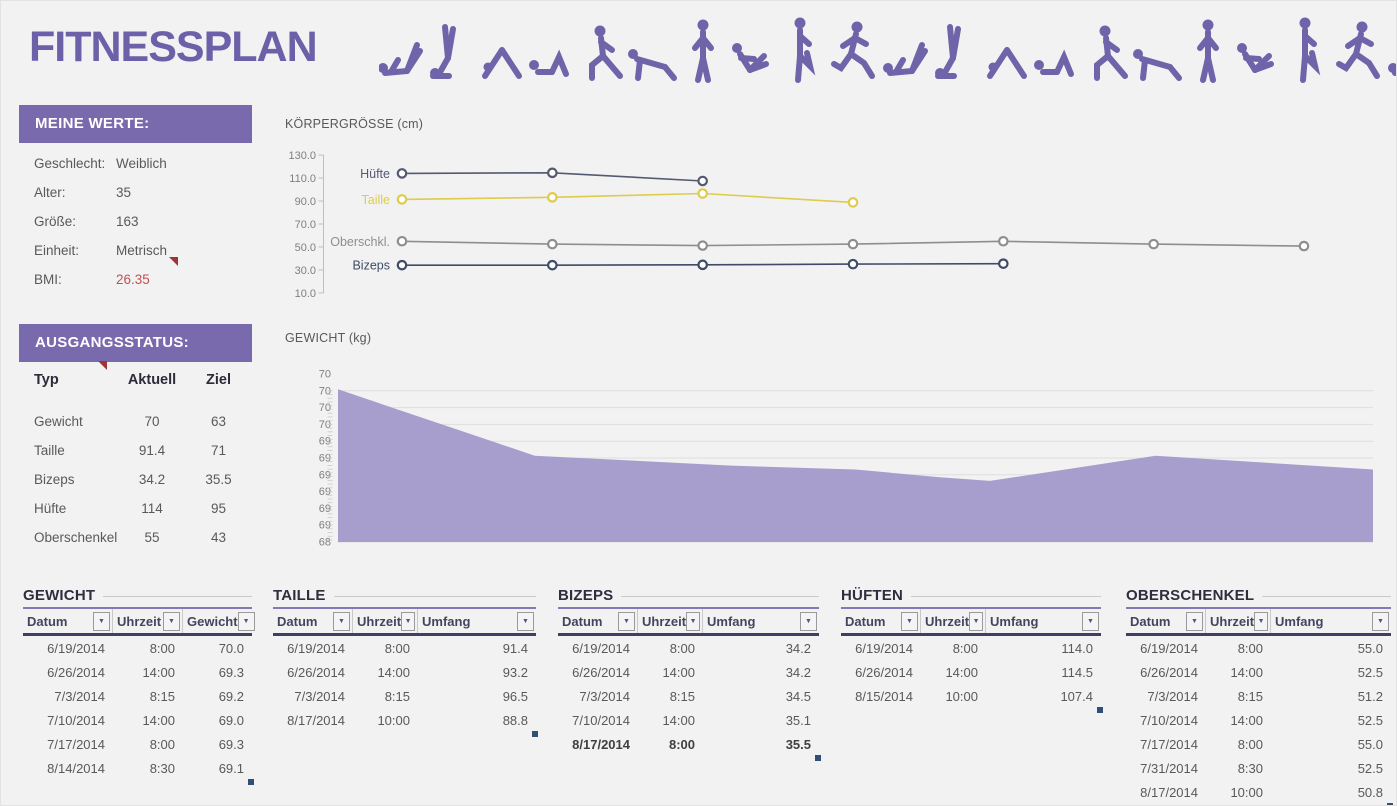  What do you see at coordinates (152, 479) in the screenshot?
I see `status-cell: 34.2` at bounding box center [152, 479].